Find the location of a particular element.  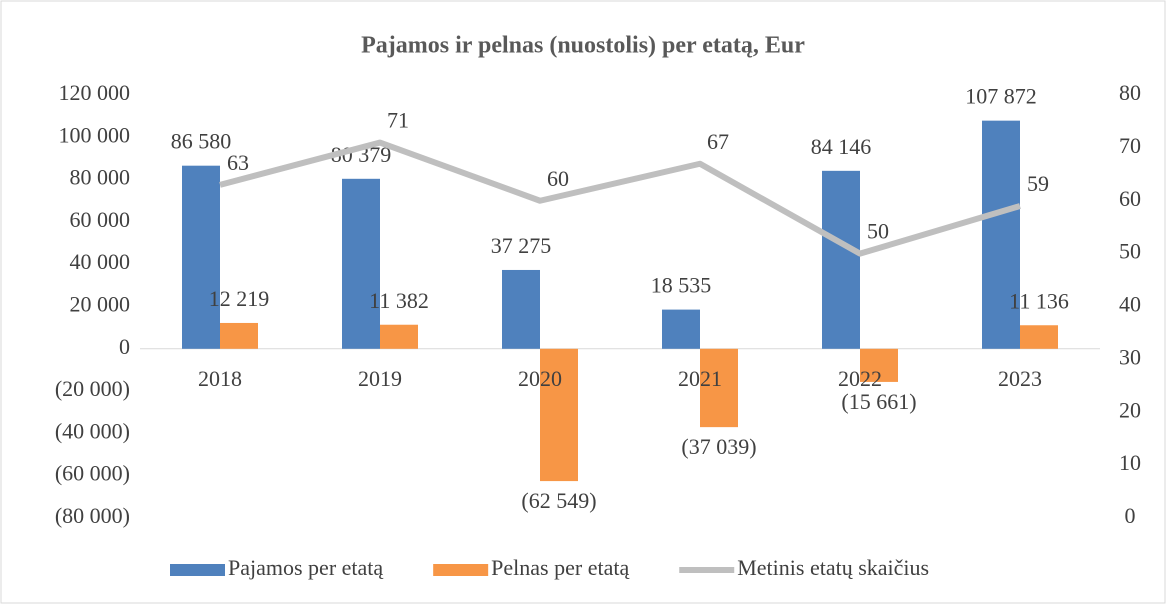

data-label: 11 382 is located at coordinates (399, 300).